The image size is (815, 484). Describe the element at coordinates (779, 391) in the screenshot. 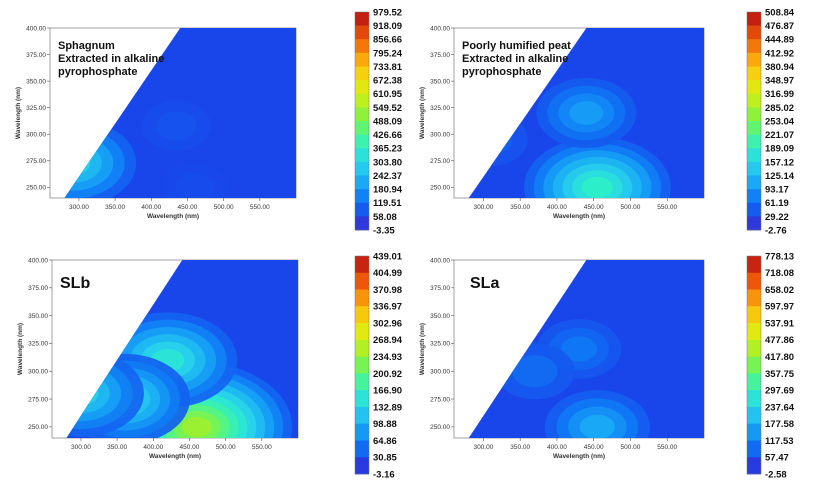

I see `colorbar-label: 297.69` at that location.